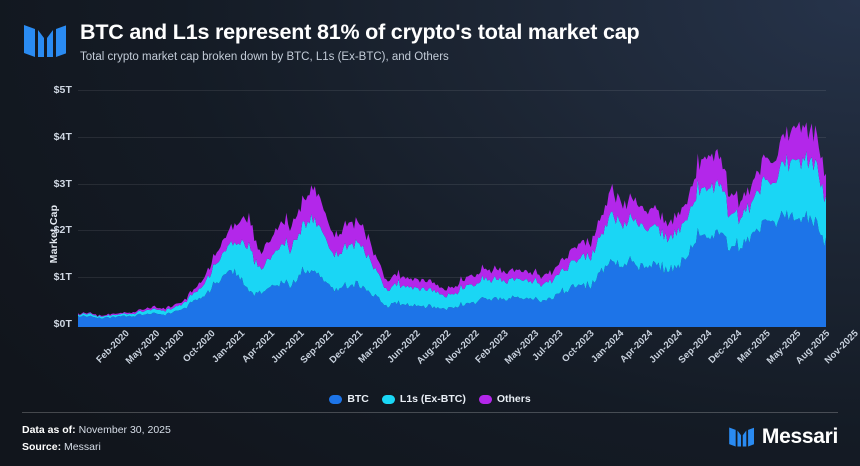 This screenshot has width=860, height=466. What do you see at coordinates (799, 436) in the screenshot?
I see `brand-name: Messari` at bounding box center [799, 436].